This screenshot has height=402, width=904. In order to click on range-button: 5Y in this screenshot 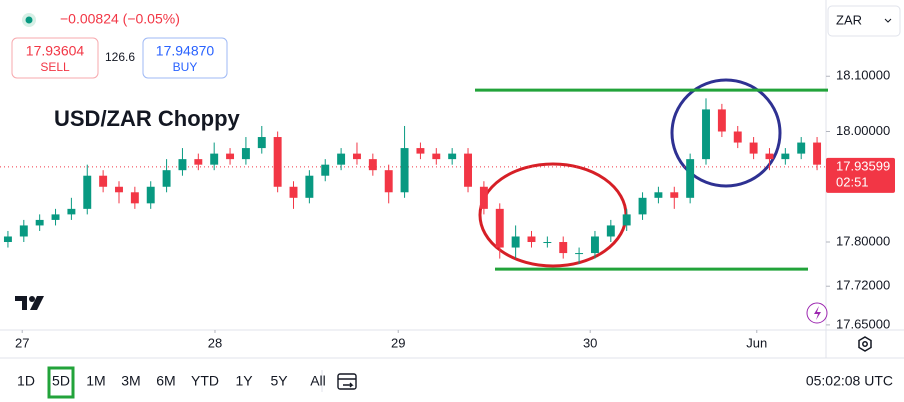, I will do `click(279, 381)`.